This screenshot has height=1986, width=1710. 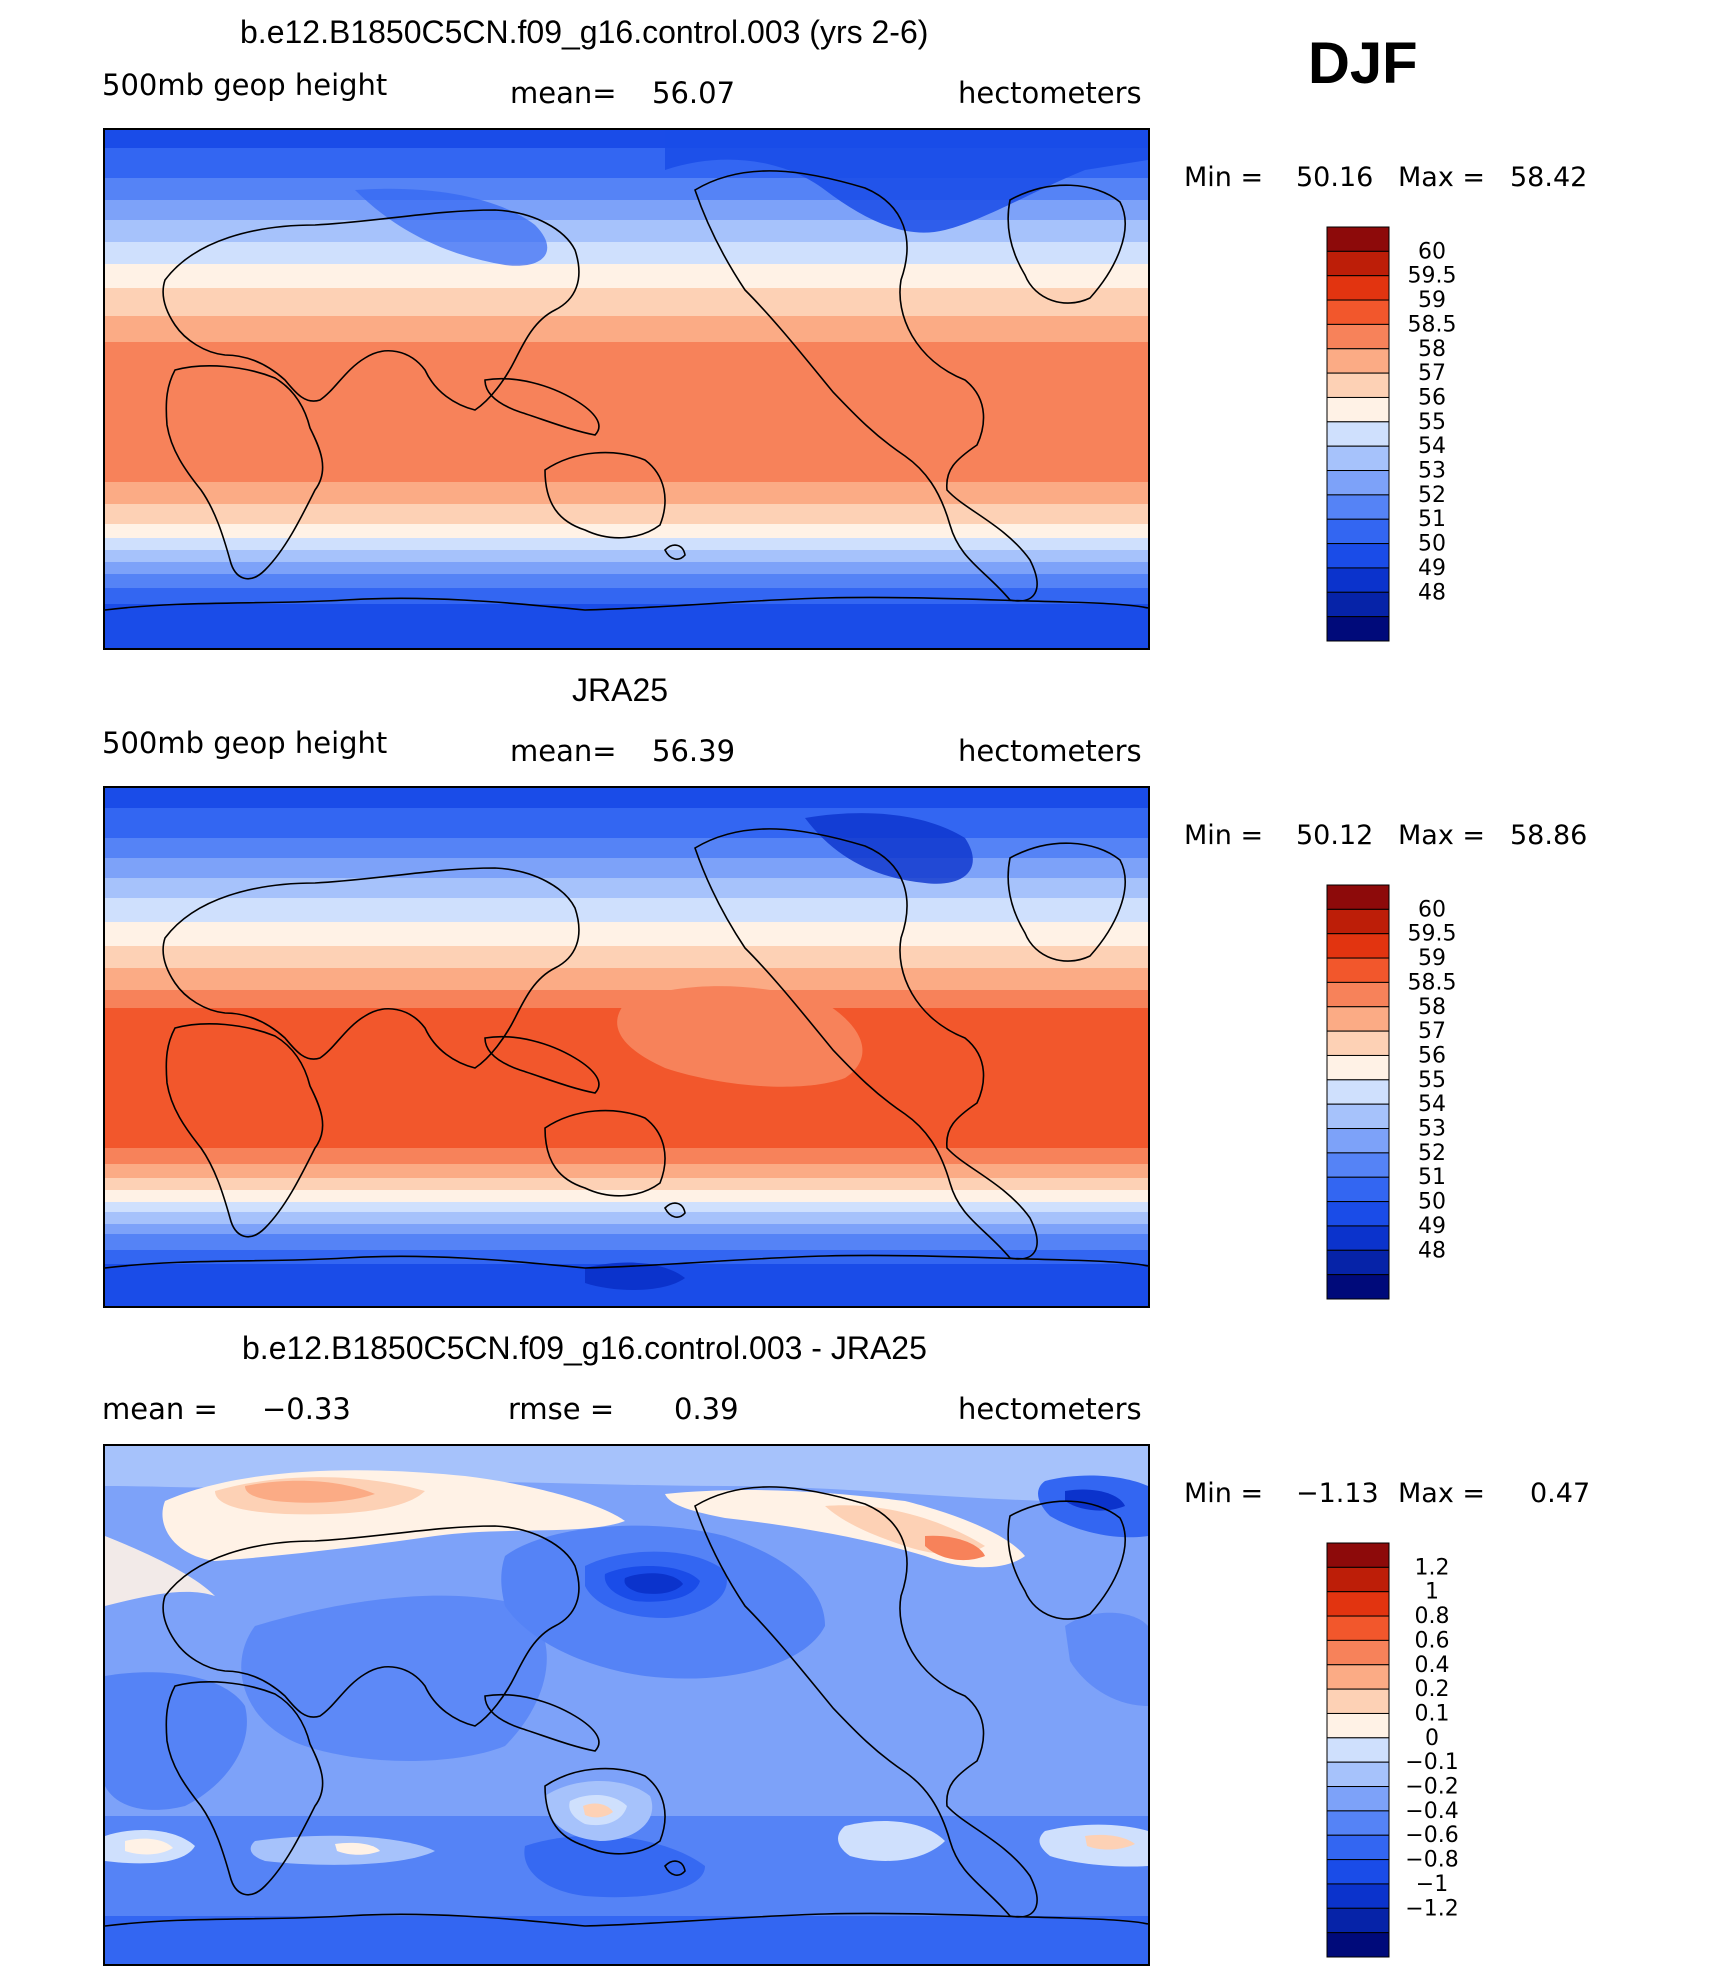 I want to click on colorbar-tick-label: −1.2, so click(x=1431, y=1908).